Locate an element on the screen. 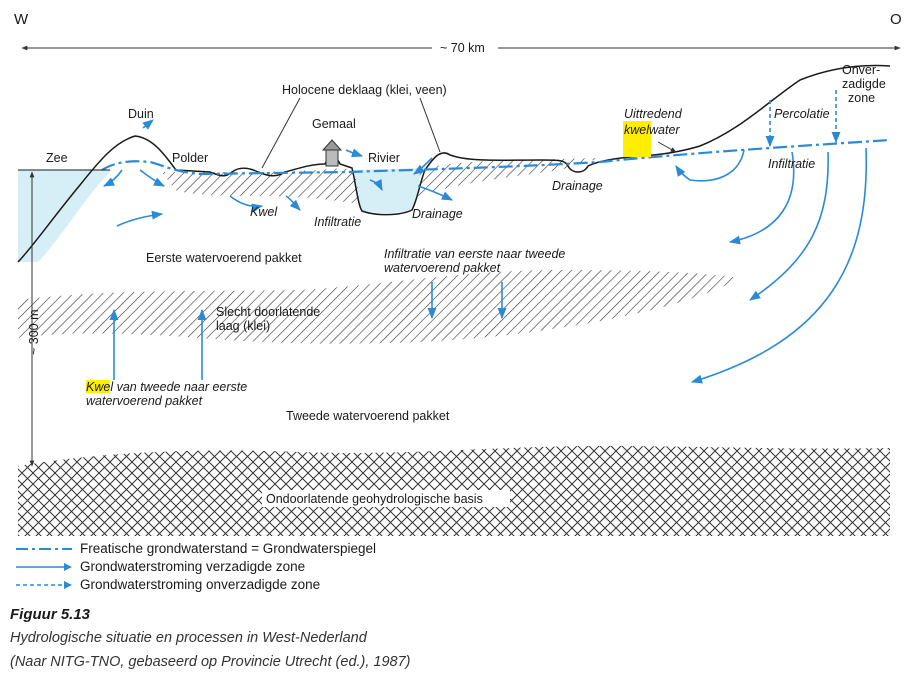 The height and width of the screenshot is (692, 922). legend-solid-arrow is located at coordinates (44, 567).